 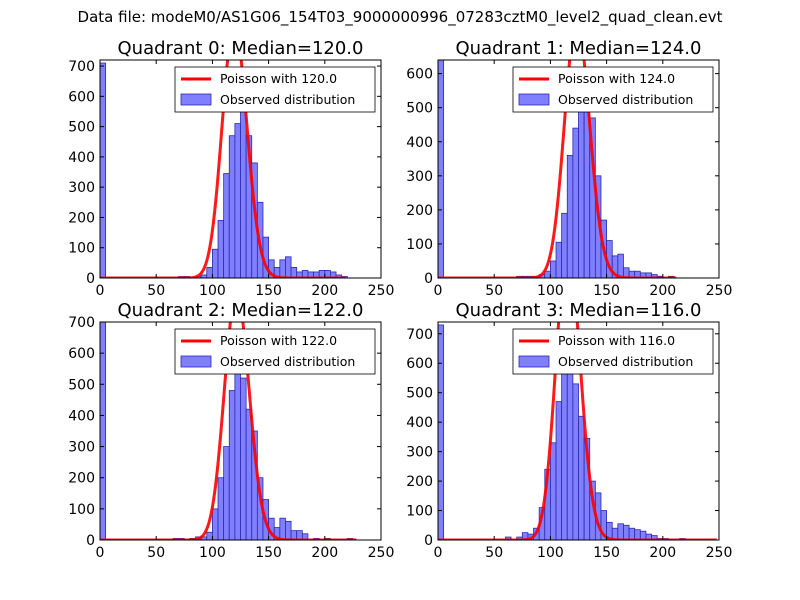 I want to click on legend-label-poisson: Poisson with 116.0, so click(x=616, y=340).